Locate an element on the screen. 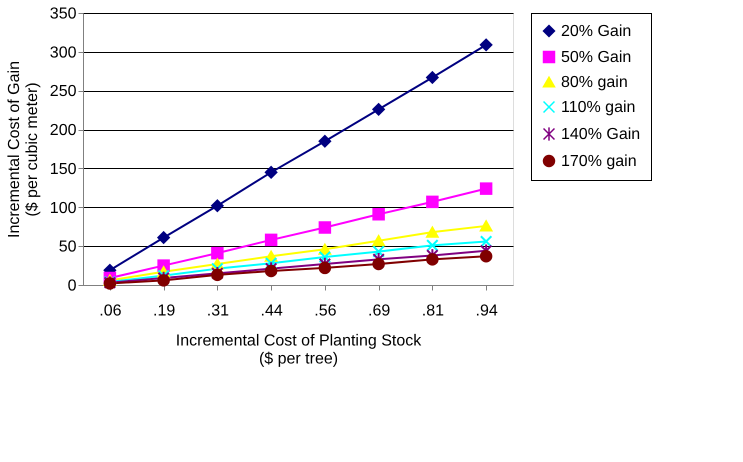  x-tick-label: .81 is located at coordinates (433, 311).